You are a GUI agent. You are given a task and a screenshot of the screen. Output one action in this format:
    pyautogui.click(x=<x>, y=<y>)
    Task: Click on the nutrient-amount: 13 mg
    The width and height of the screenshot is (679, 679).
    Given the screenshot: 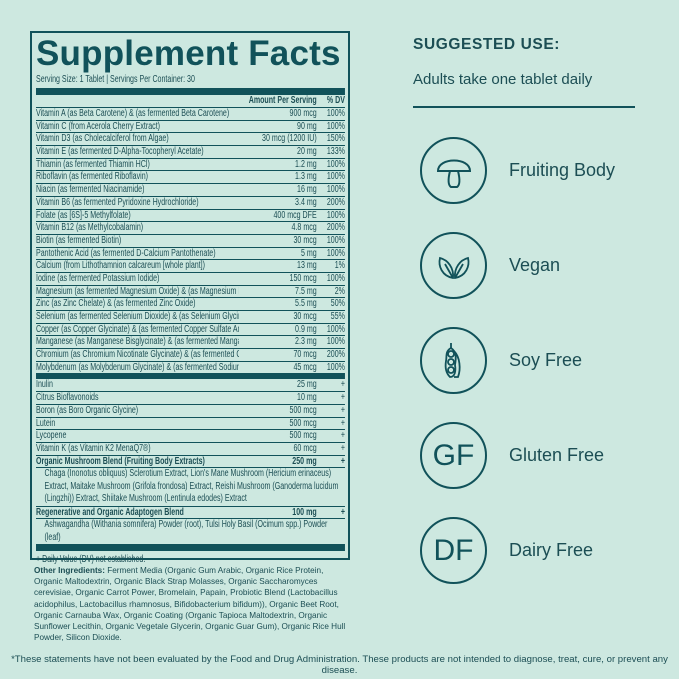 What is the action you would take?
    pyautogui.click(x=307, y=266)
    